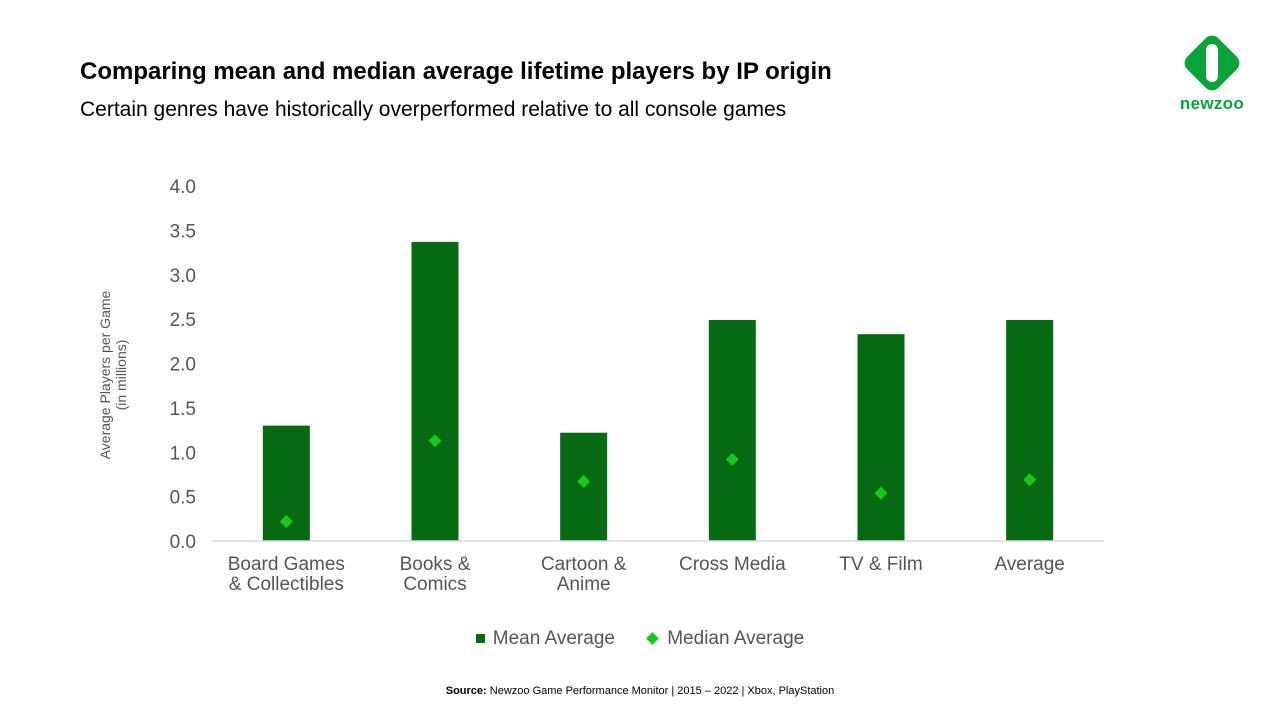 Image resolution: width=1280 pixels, height=720 pixels. What do you see at coordinates (183, 498) in the screenshot?
I see `y-tick-label: 0.5` at bounding box center [183, 498].